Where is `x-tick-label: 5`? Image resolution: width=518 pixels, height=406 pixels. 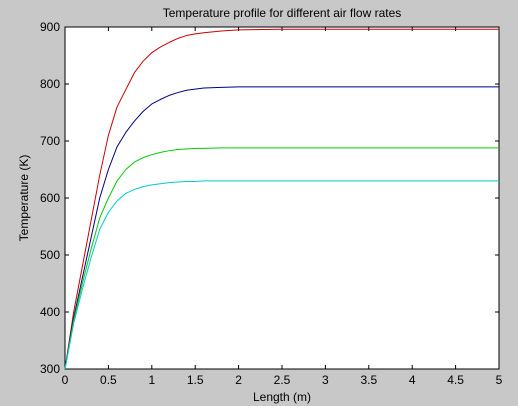 x-tick-label: 5 is located at coordinates (499, 380).